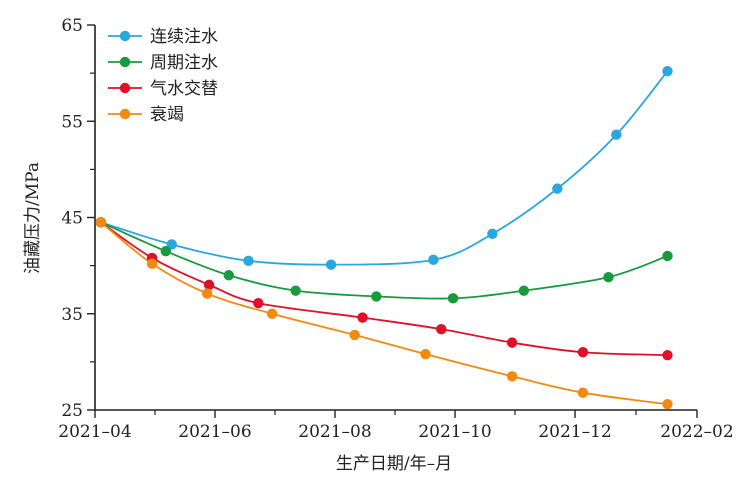  I want to click on legend-item: 周期注水, so click(163, 63).